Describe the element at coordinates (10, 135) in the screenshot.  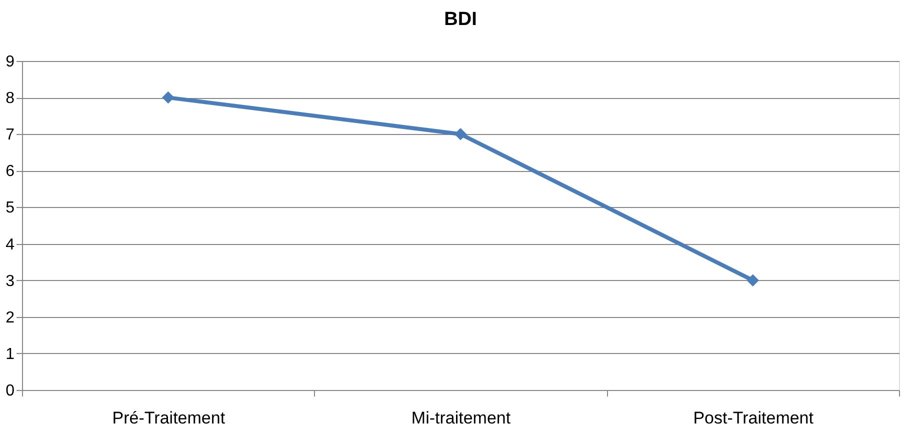
I see `y-tick-label: 7` at that location.